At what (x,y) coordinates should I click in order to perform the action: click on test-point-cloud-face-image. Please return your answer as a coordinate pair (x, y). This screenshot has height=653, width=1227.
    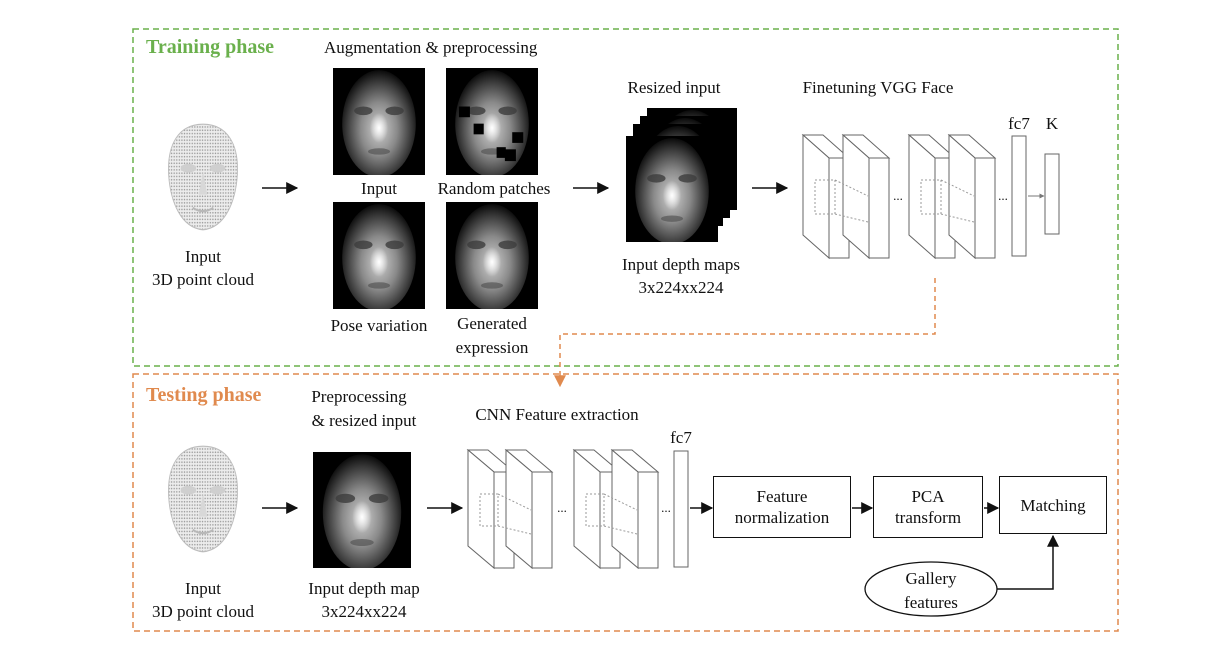
    Looking at the image, I should click on (203, 499).